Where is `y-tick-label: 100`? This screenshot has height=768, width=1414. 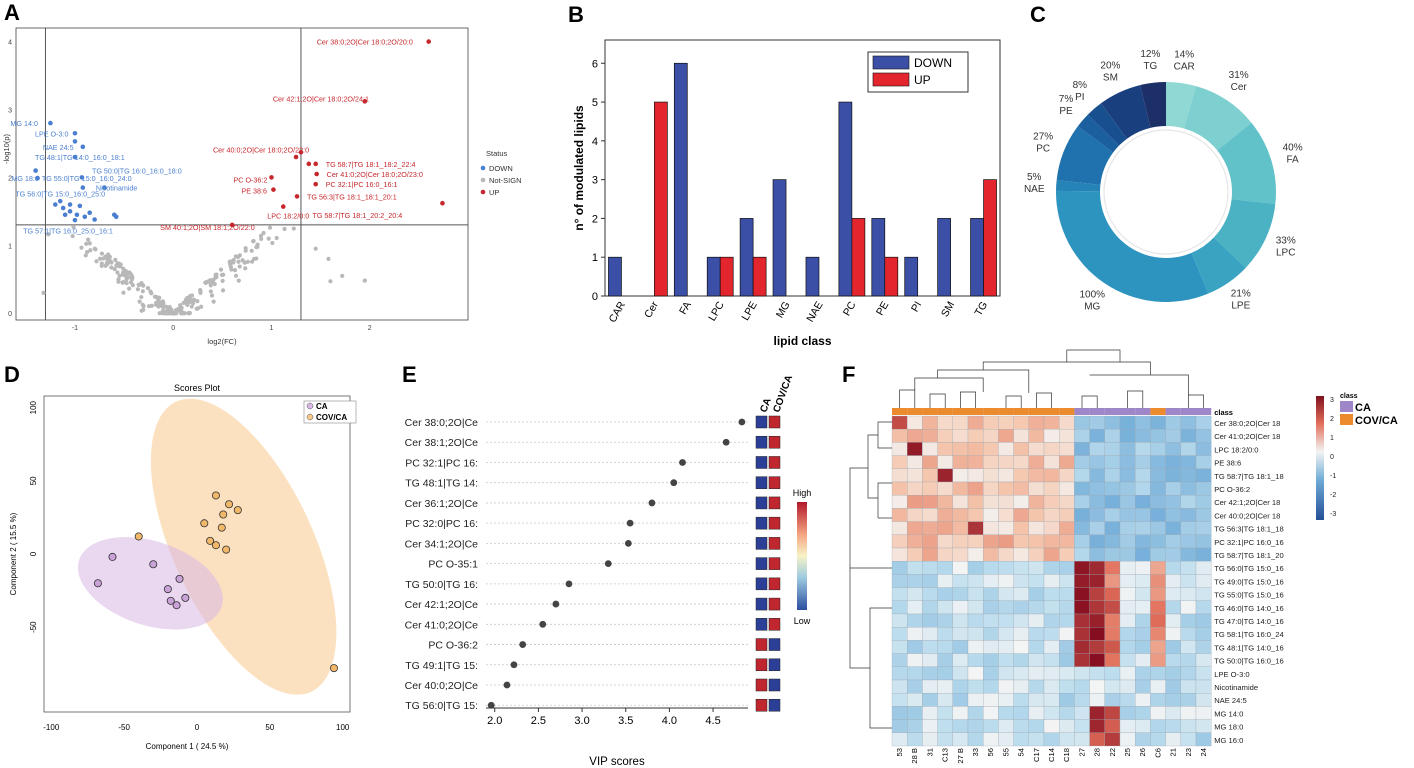 y-tick-label: 100 is located at coordinates (33, 407).